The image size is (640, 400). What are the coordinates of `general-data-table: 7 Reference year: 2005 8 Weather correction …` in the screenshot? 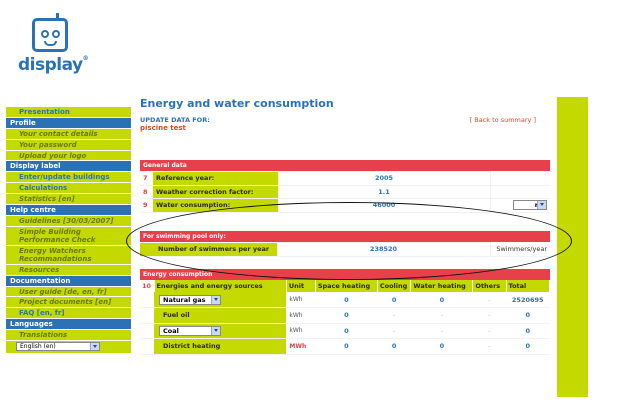 It's located at (345, 192).